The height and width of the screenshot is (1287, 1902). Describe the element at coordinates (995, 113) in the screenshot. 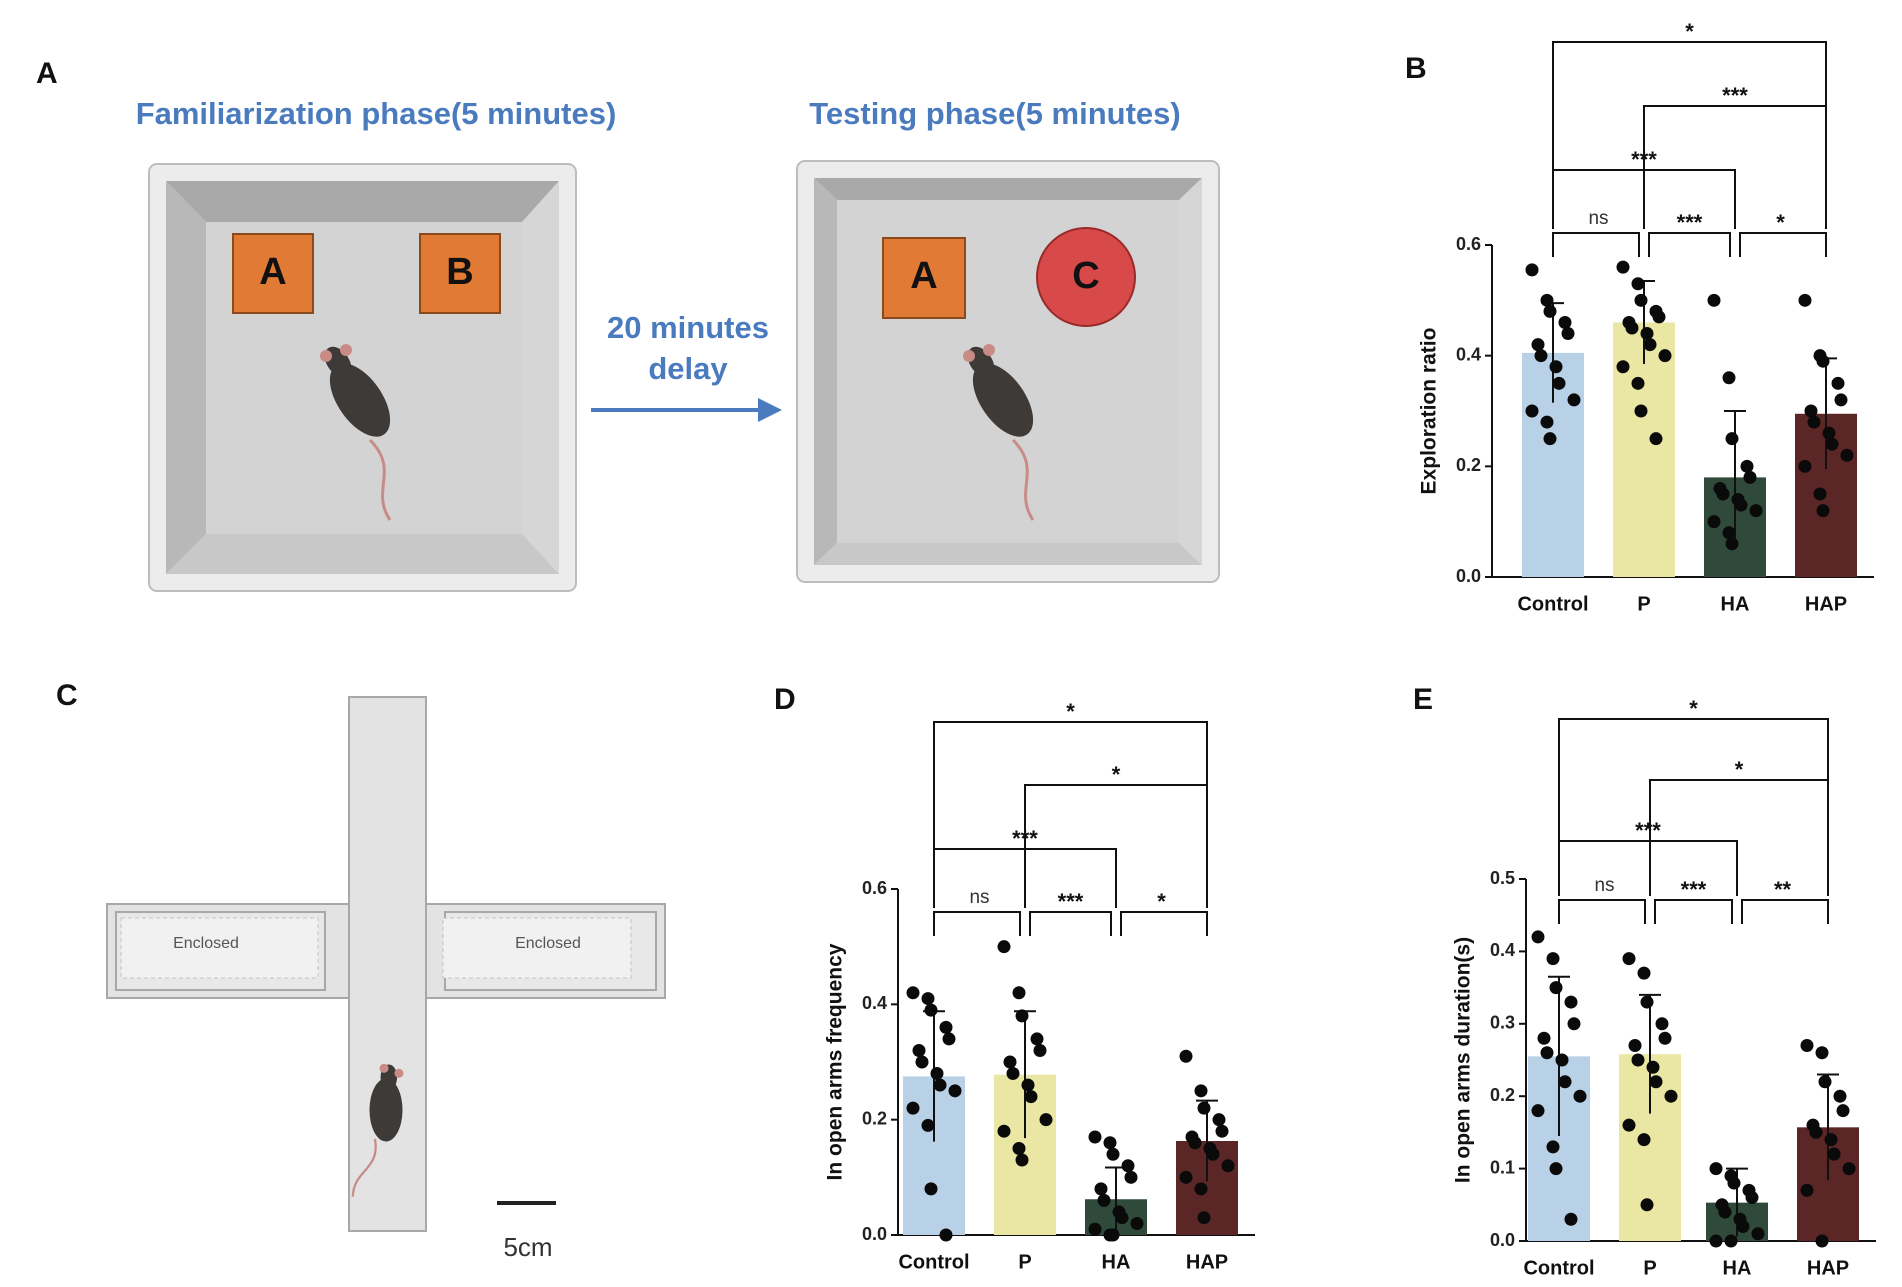

I see `phase-title: Testing phase(5 minutes)` at that location.